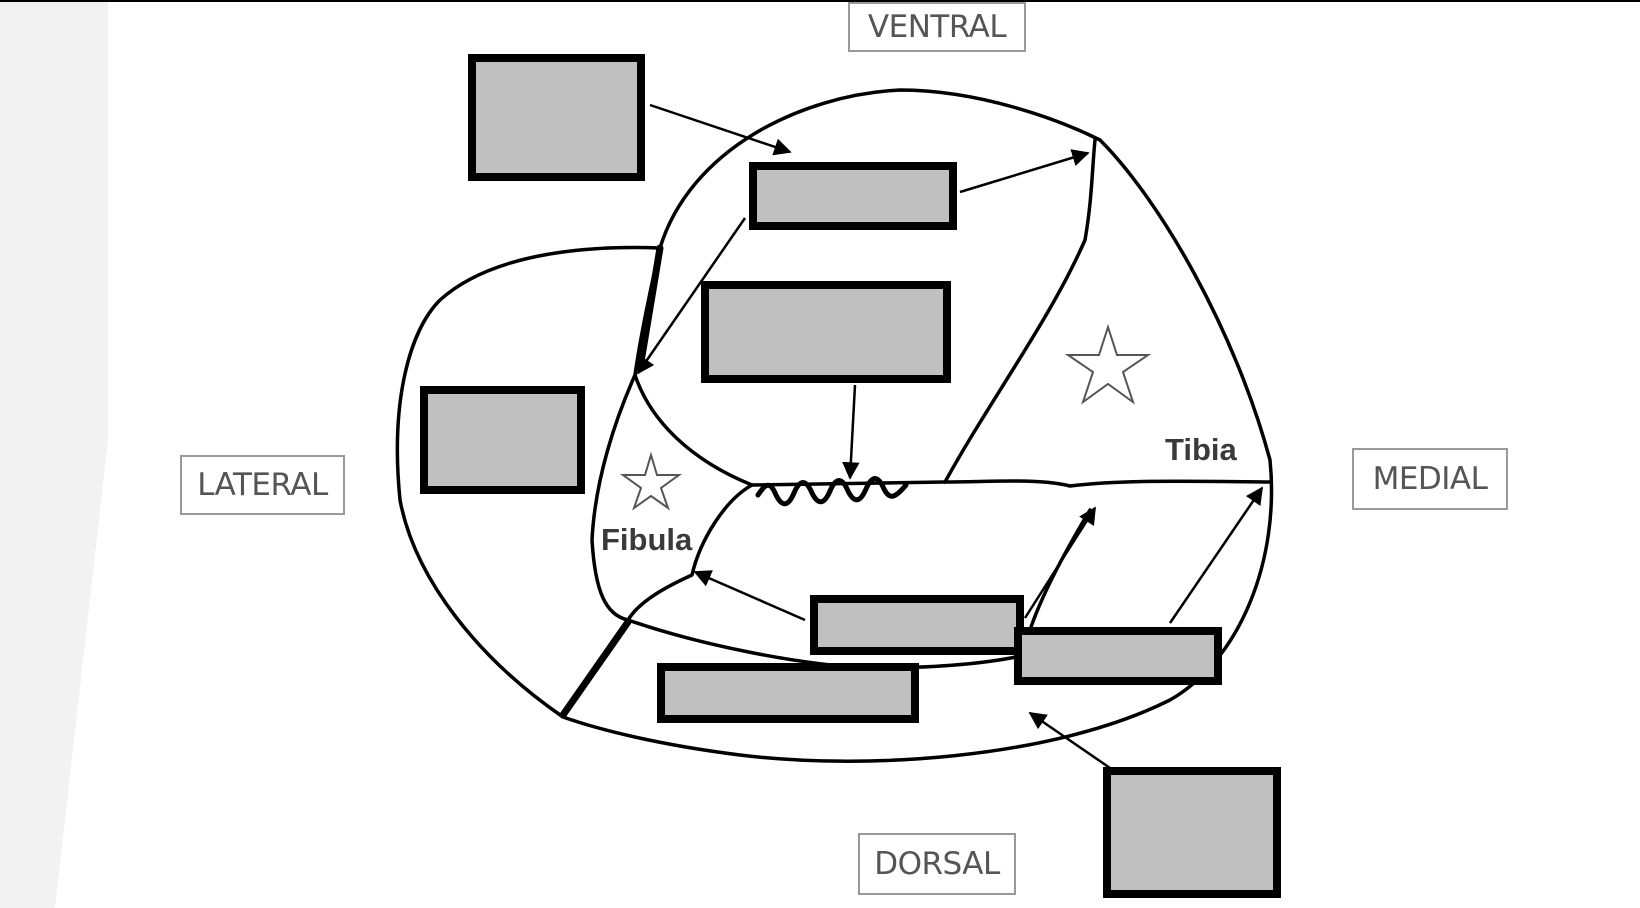 This screenshot has width=1640, height=908. I want to click on posterior-intermuscular-septum, so click(595, 668).